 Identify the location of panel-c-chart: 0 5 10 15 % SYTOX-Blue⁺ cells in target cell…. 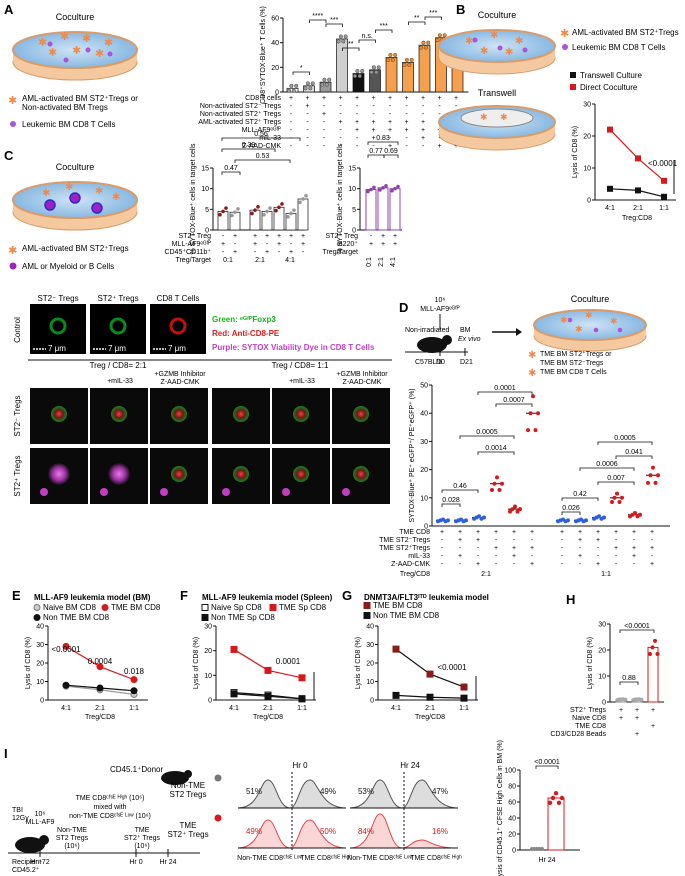
(283, 199).